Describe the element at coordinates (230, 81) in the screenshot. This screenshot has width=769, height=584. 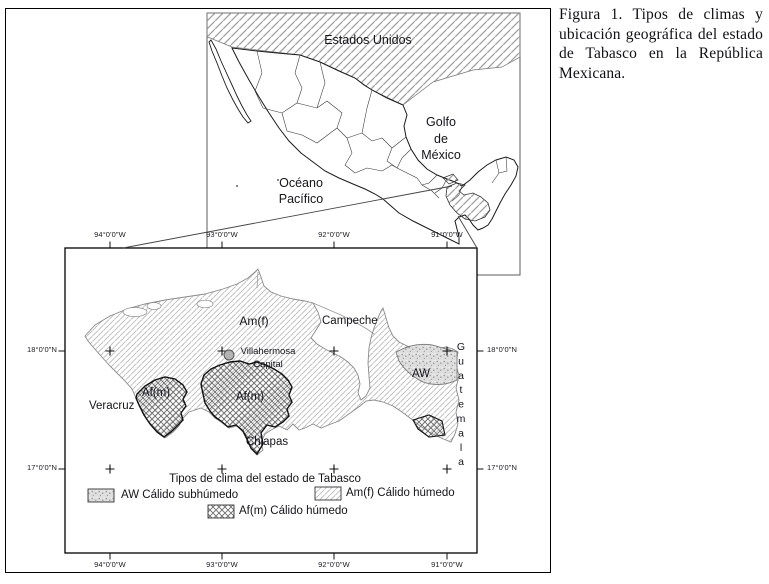
I see `baja-california-outline` at that location.